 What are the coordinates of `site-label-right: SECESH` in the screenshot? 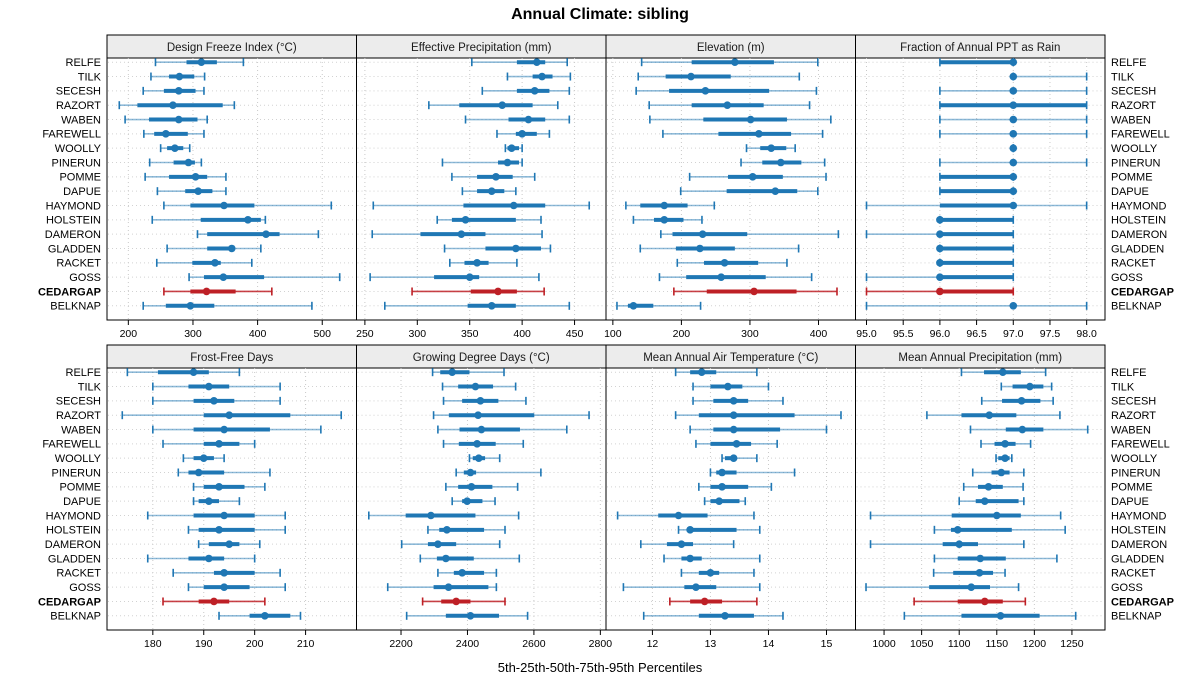 It's located at (1133, 402).